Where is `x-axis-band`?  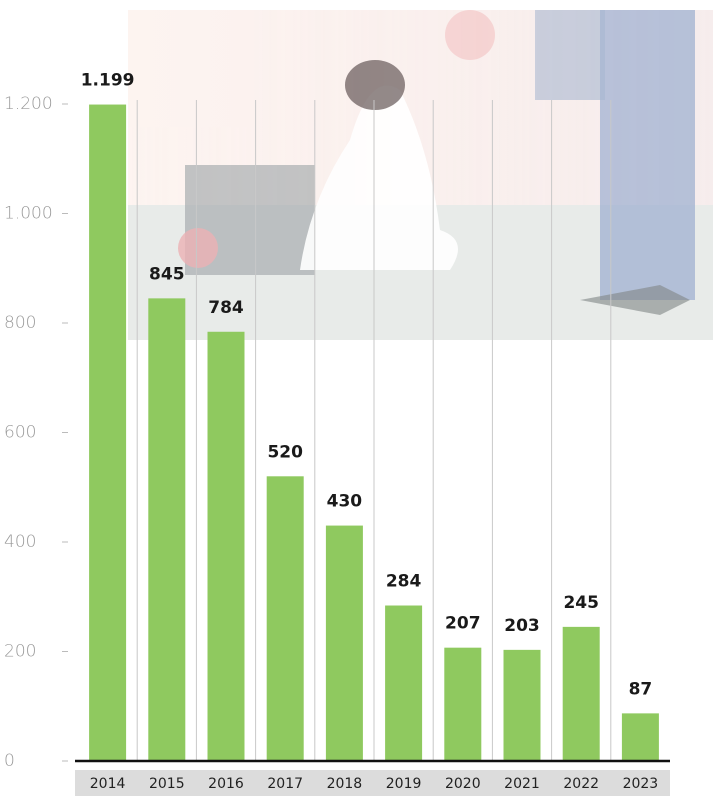
x-axis-band is located at coordinates (372, 783).